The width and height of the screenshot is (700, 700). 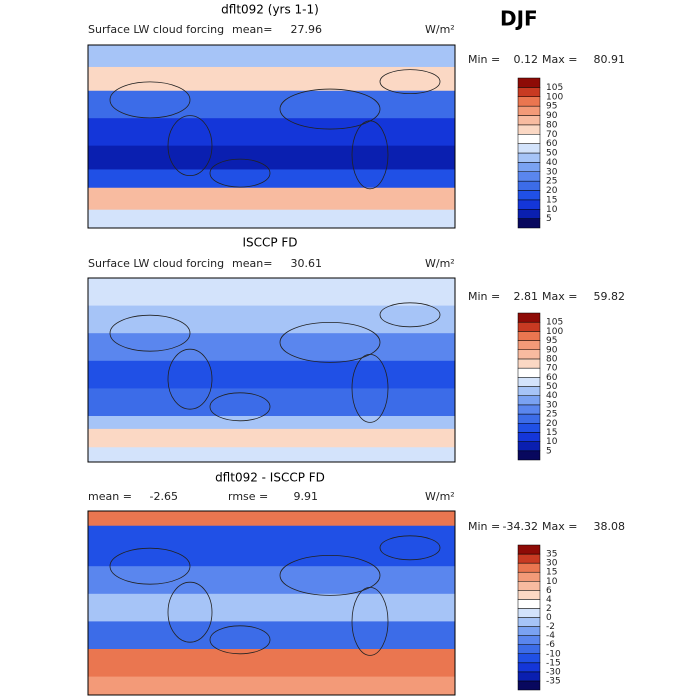 What do you see at coordinates (526, 59) in the screenshot?
I see `min-value: 0.12` at bounding box center [526, 59].